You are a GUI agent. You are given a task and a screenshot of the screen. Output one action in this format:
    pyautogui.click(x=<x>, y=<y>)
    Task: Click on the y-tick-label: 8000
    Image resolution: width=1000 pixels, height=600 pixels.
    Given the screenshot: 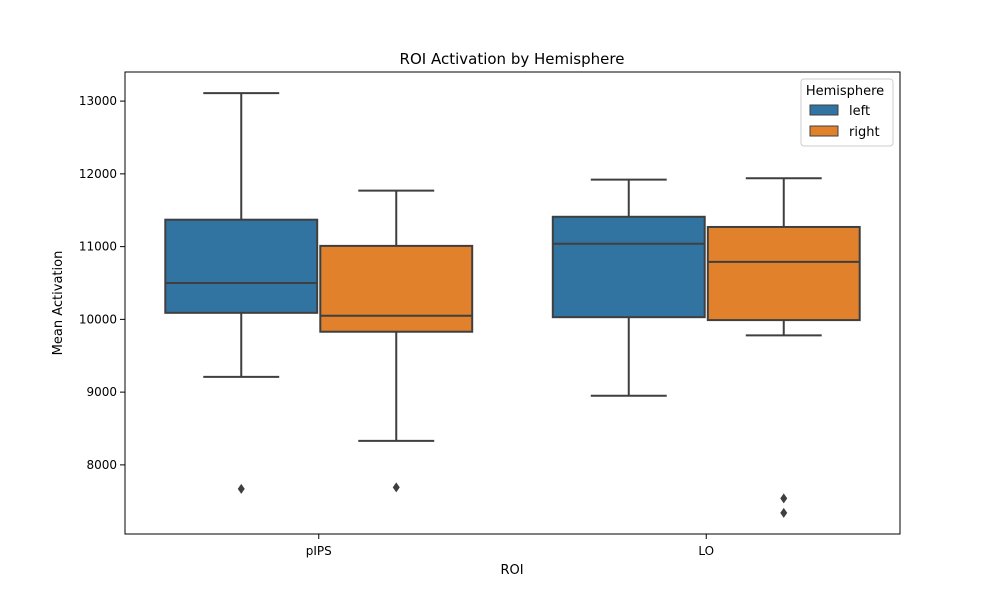 What is the action you would take?
    pyautogui.click(x=101, y=465)
    